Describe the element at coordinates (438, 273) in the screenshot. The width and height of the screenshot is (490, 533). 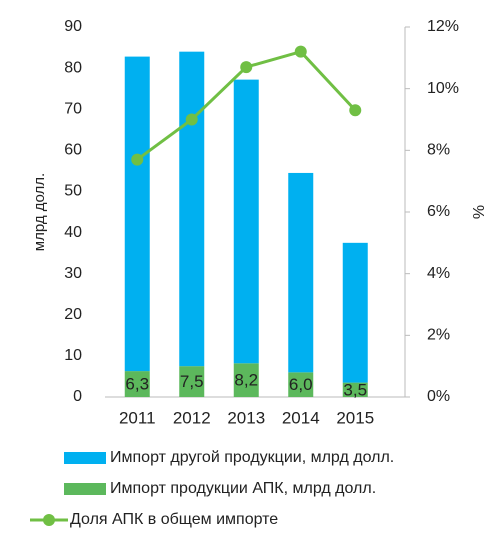
I see `y2-tick-label: 4%` at that location.